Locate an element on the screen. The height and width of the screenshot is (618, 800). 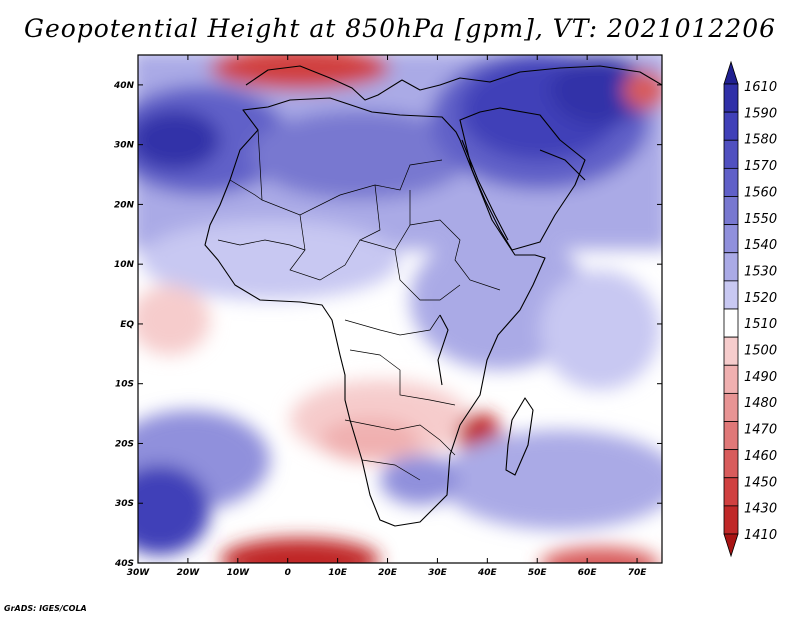
field-gulf-guinea-low is located at coordinates (174, 320).